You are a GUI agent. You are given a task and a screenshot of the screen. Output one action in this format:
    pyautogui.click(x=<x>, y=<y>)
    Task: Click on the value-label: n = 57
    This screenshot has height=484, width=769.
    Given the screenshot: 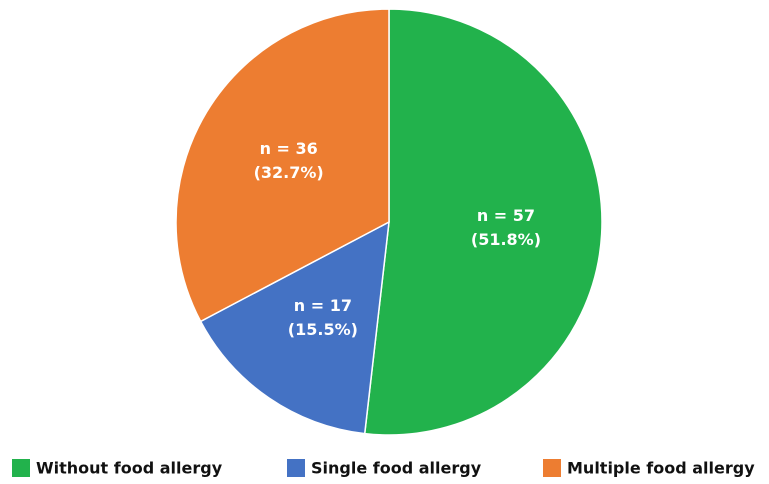 What is the action you would take?
    pyautogui.click(x=506, y=215)
    